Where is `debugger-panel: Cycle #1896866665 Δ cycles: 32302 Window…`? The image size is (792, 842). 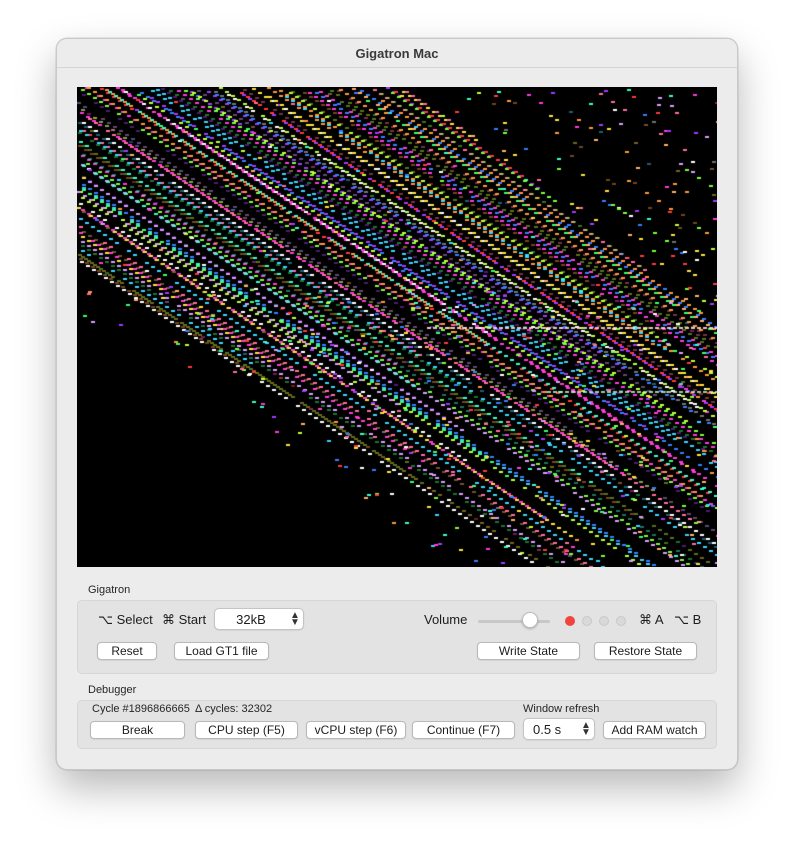 debugger-panel: Cycle #1896866665 Δ cycles: 32302 Window… is located at coordinates (397, 724).